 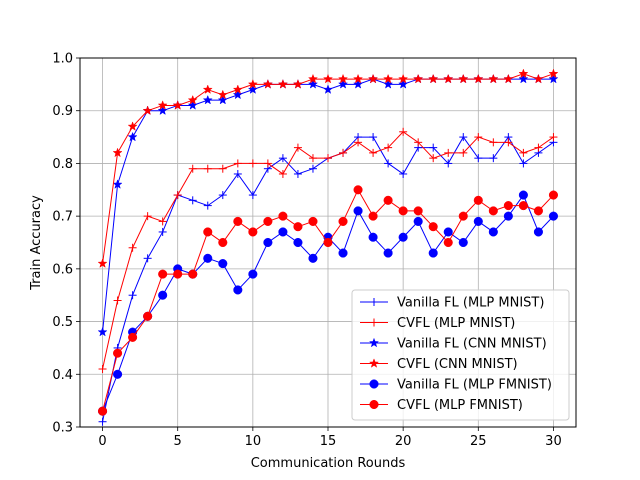 I want to click on legend-entry: CVFL (MLP FMNIST), so click(x=441, y=405).